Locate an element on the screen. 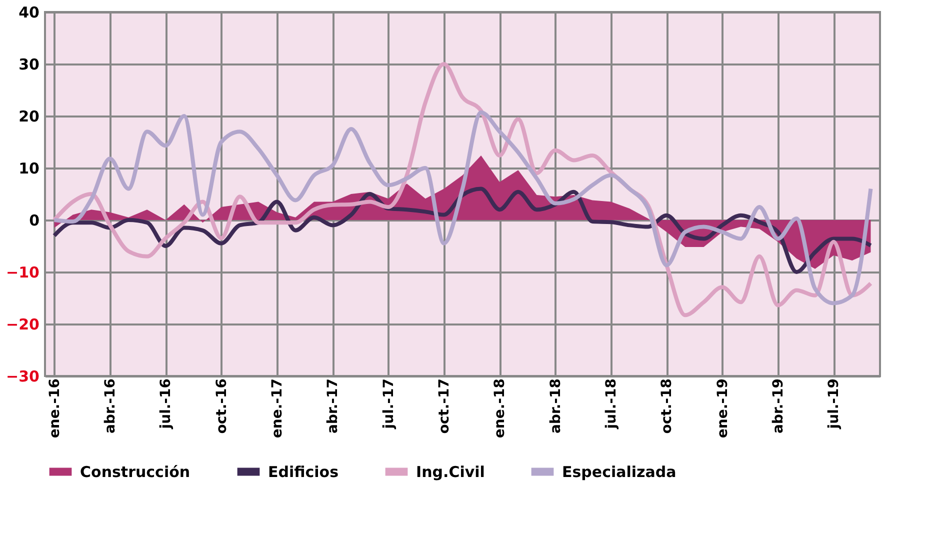 Image resolution: width=930 pixels, height=551 pixels. x-tick-label: oct.-16 is located at coordinates (222, 406).